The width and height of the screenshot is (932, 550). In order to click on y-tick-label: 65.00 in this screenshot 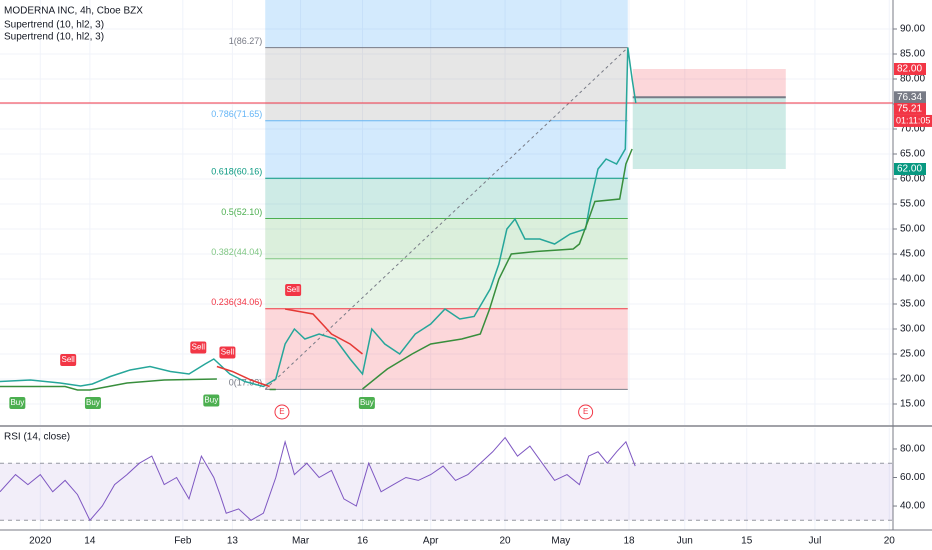, I will do `click(912, 154)`.